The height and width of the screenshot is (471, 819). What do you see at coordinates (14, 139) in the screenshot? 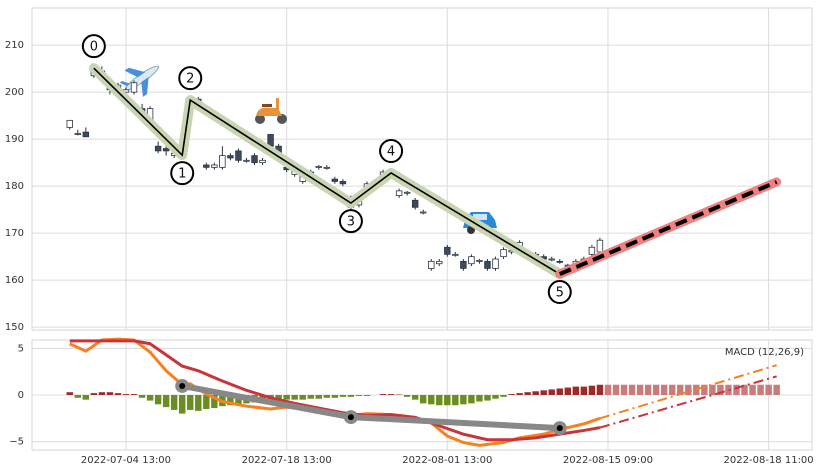
I see `y-tick-label: 190` at bounding box center [14, 139].